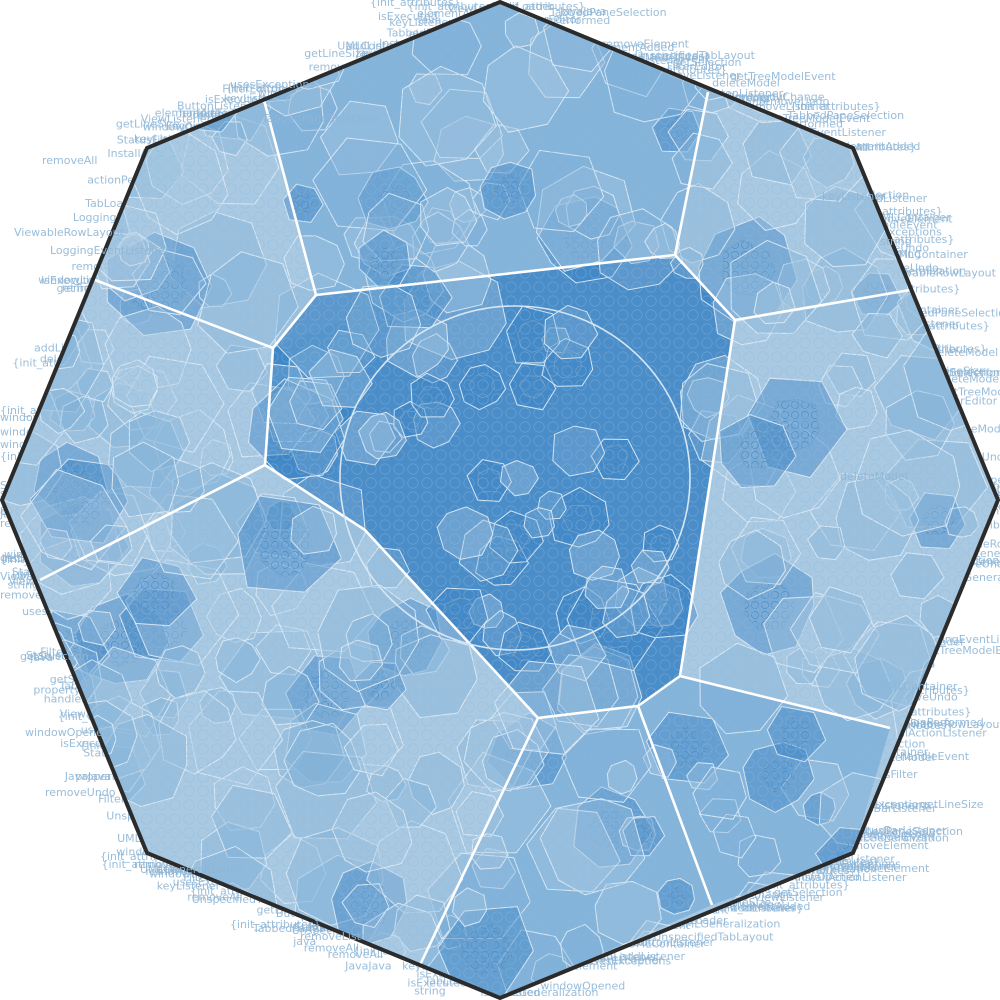 The height and width of the screenshot is (1000, 1000). I want to click on node-label: usesExceptions, so click(272, 84).